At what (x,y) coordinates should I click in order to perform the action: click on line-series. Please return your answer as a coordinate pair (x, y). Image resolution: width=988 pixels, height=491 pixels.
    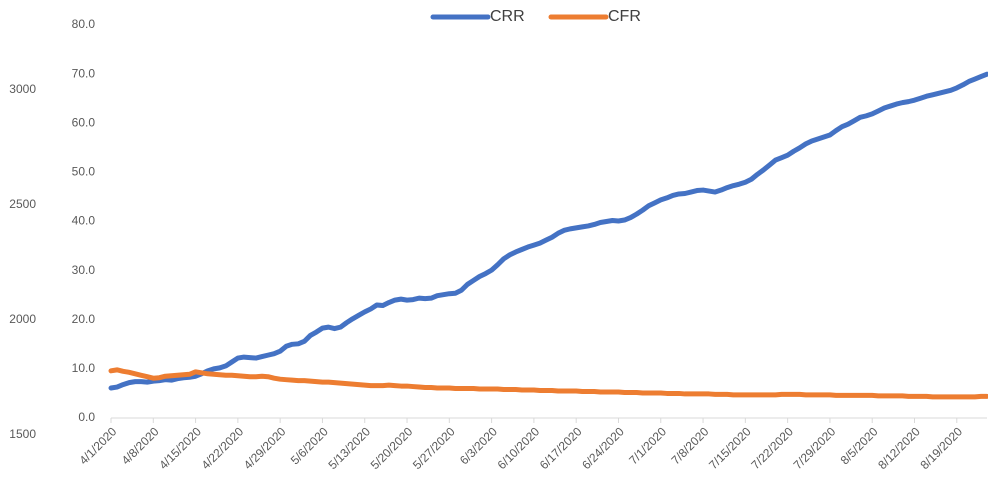
    Looking at the image, I should click on (548, 383).